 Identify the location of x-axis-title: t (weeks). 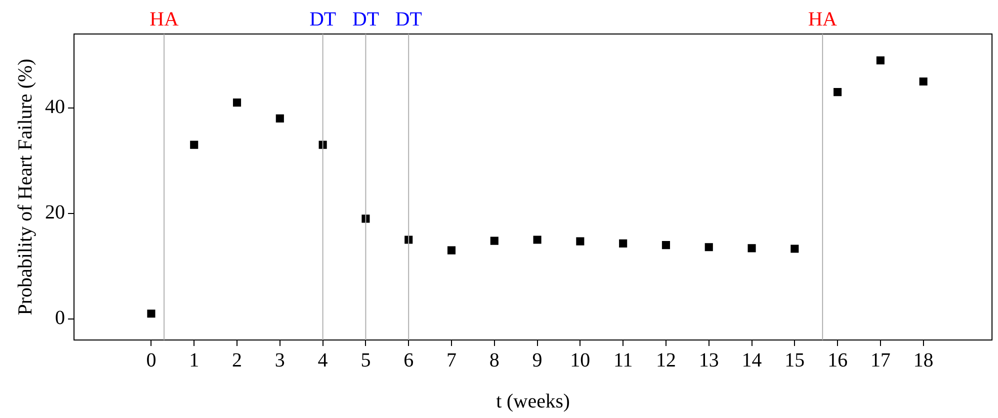
(533, 401).